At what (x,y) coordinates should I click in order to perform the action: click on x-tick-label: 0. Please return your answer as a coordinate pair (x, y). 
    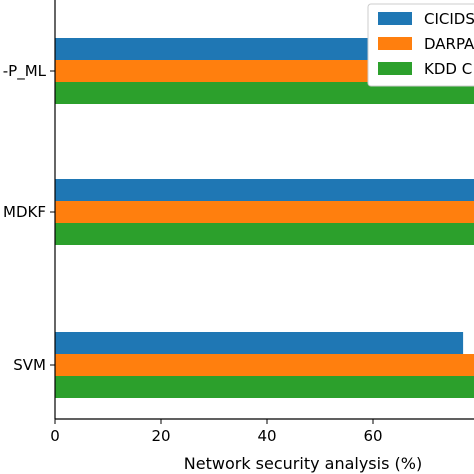
    Looking at the image, I should click on (55, 436).